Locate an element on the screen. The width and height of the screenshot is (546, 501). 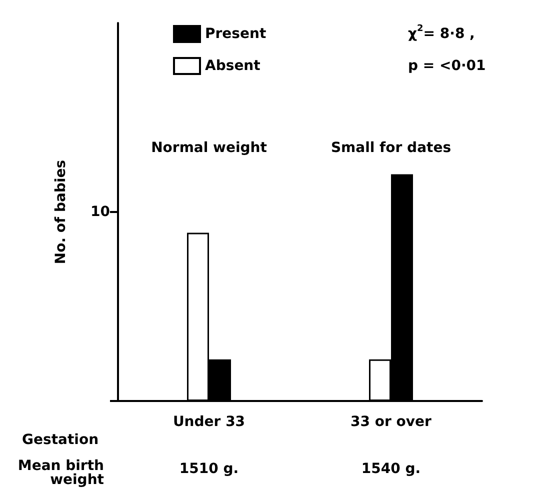
text: Mean birth weight is located at coordinates (61, 473).